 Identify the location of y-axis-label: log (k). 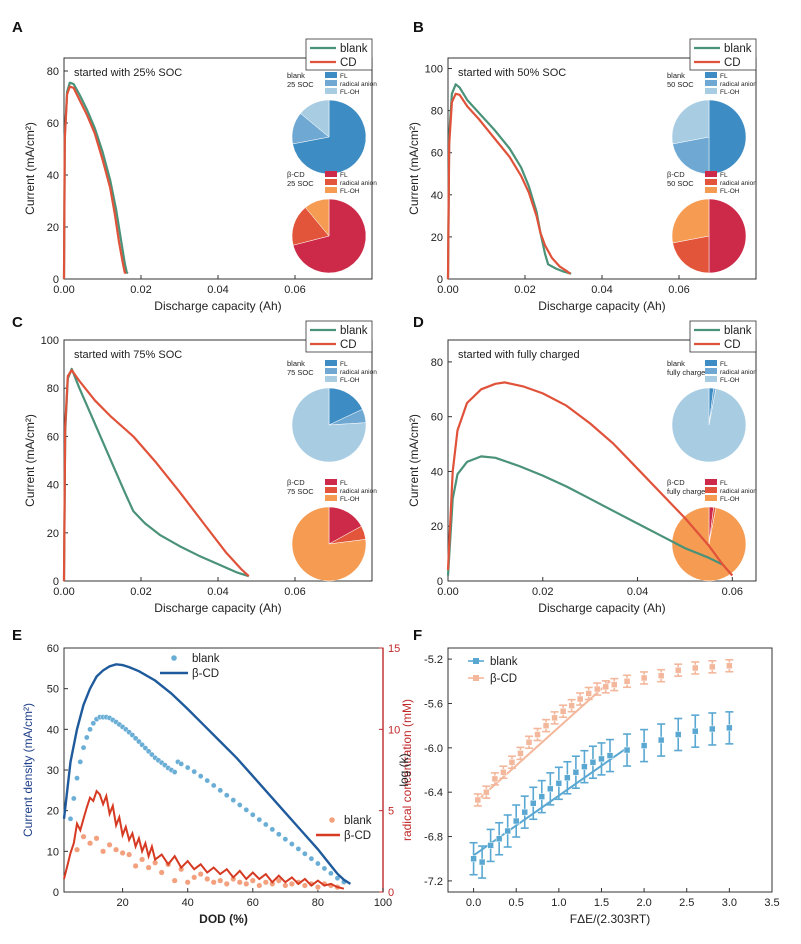
(404, 769).